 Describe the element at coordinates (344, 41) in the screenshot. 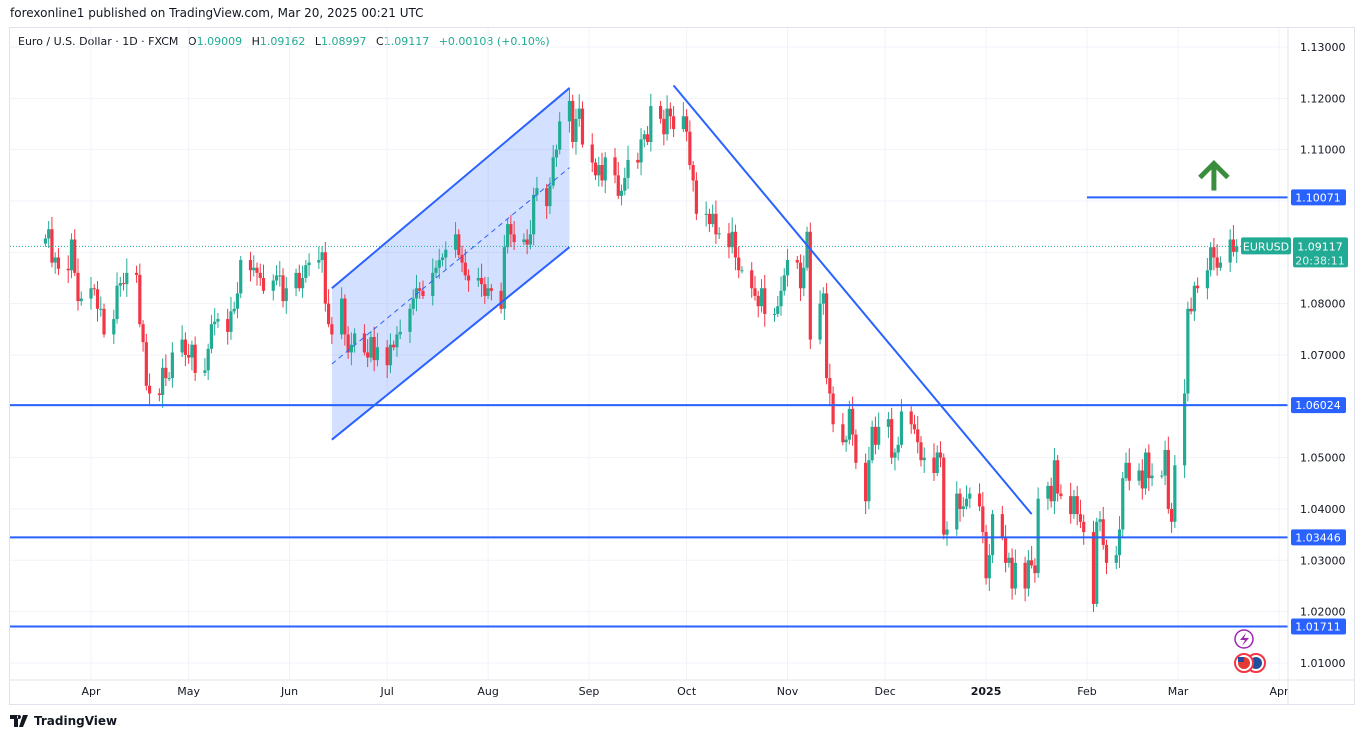

I see `low-number: 1.08997` at that location.